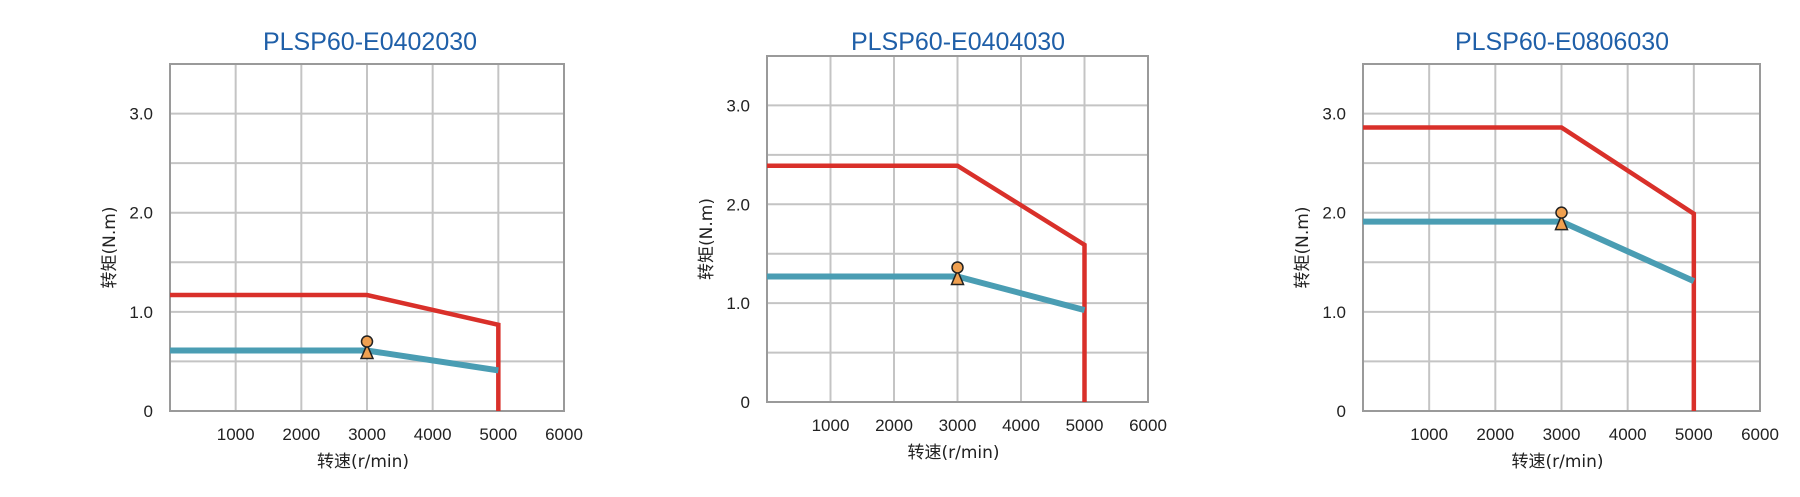  What do you see at coordinates (958, 42) in the screenshot?
I see `chart-title: PLSP60-E0404030` at bounding box center [958, 42].